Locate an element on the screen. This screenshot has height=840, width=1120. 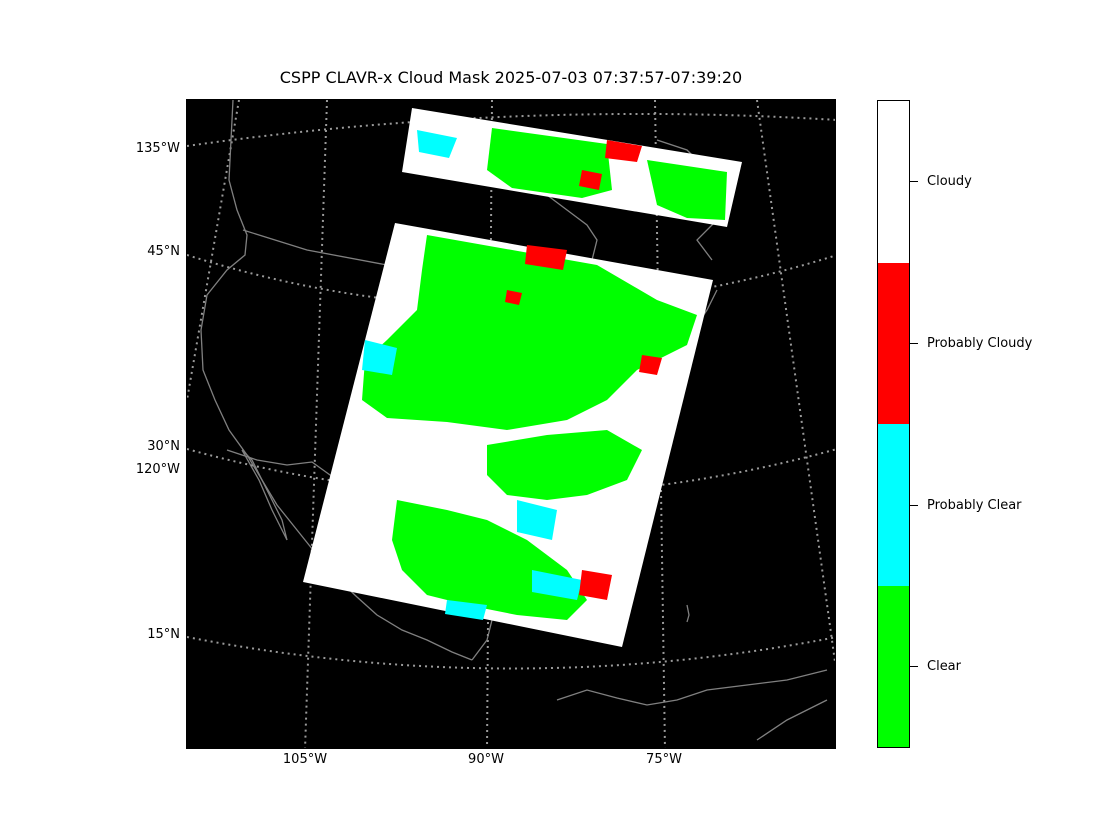
colorbar-label-cloudy: Cloudy is located at coordinates (949, 181).